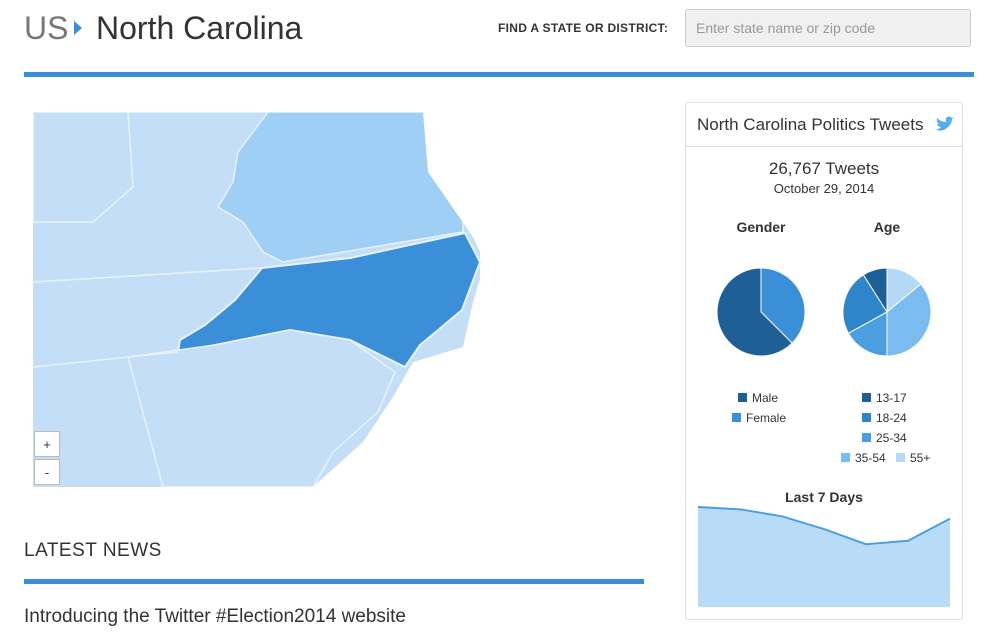 Image resolution: width=992 pixels, height=637 pixels. I want to click on area-line, so click(824, 526).